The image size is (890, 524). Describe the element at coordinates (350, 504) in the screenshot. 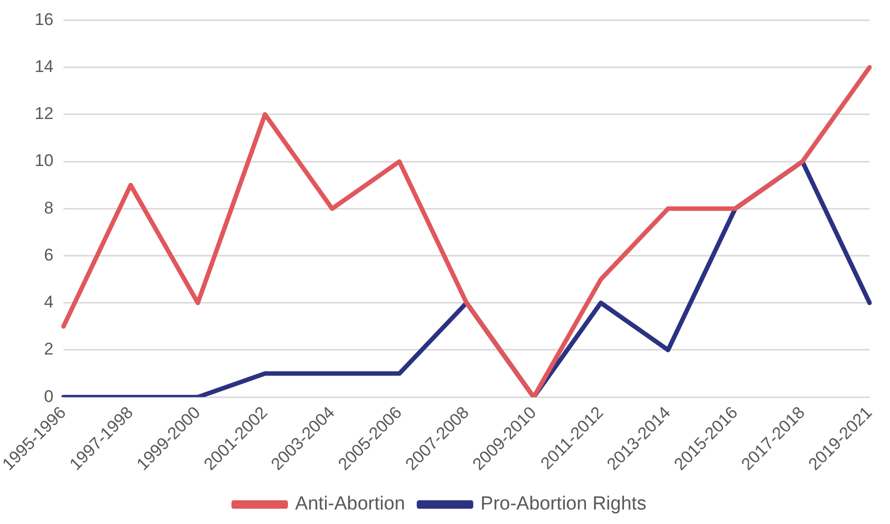

I see `legend-label: Anti-Abortion` at that location.